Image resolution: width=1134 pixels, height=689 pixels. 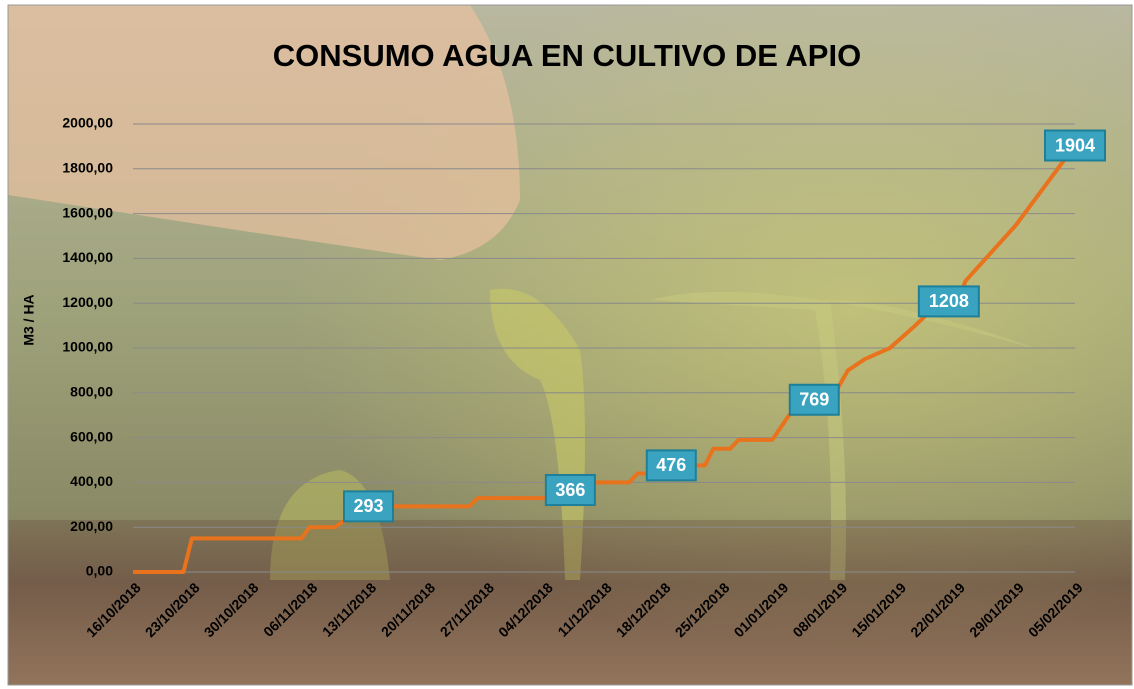 I want to click on y-tick-label: 1800,00, so click(x=87, y=168).